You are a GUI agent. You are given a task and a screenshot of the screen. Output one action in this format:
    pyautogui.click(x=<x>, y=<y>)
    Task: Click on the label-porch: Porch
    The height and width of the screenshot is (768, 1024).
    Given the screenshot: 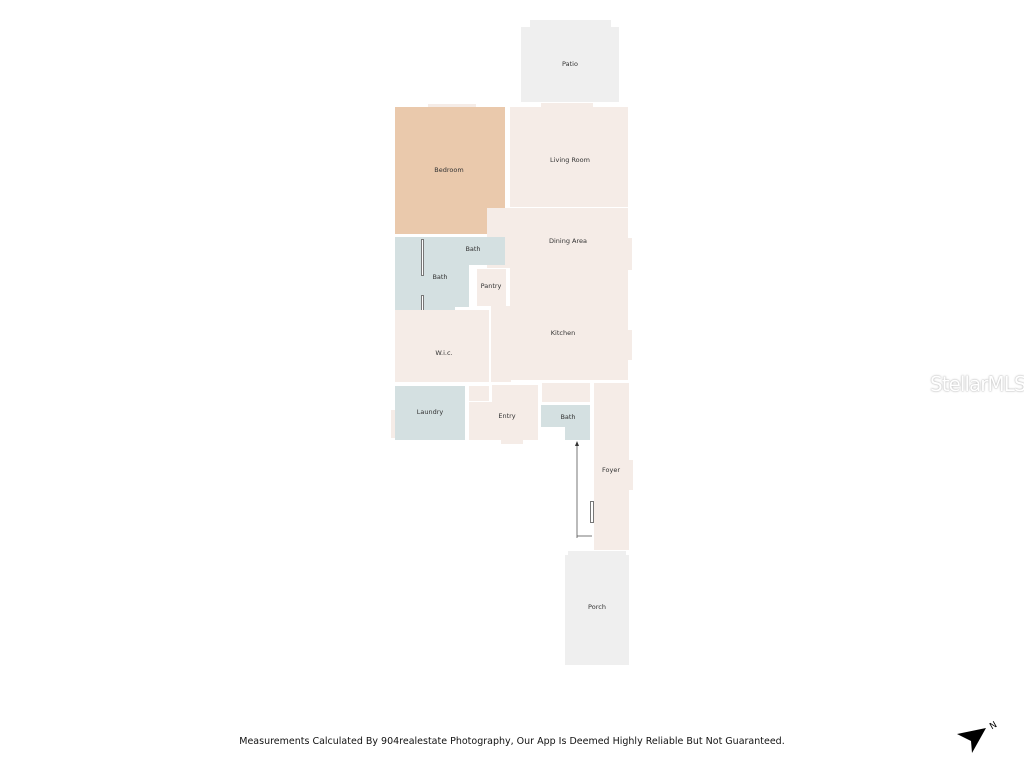 What is the action you would take?
    pyautogui.click(x=597, y=607)
    